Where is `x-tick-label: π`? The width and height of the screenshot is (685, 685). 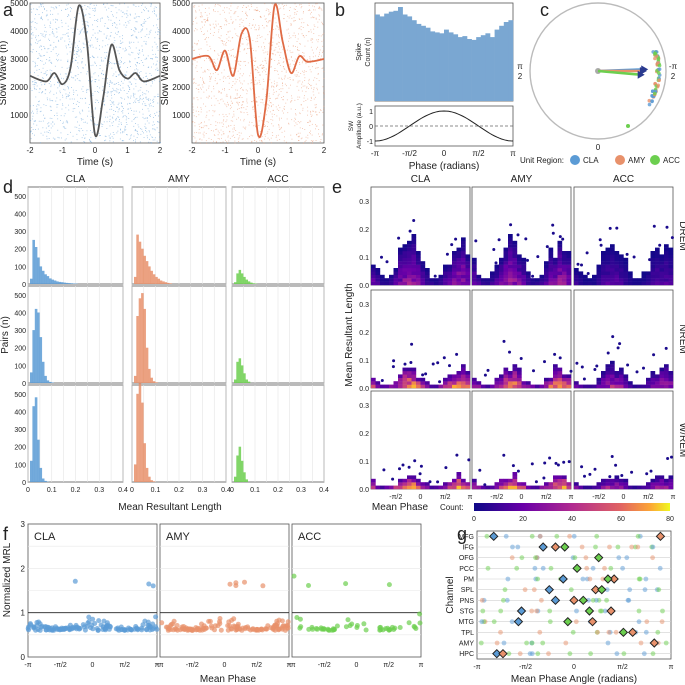
x-tick-label: π is located at coordinates (470, 497).